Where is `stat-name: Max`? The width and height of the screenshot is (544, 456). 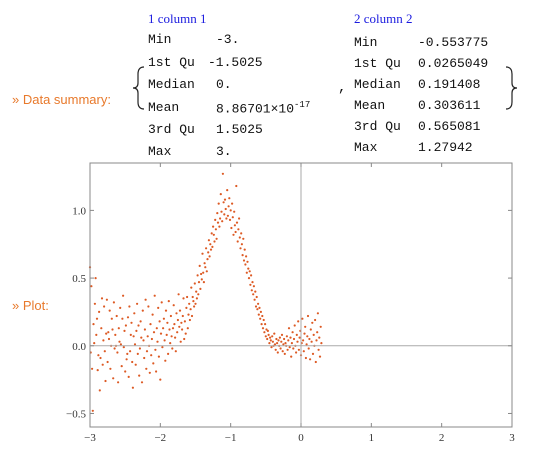 stat-name: Max is located at coordinates (366, 147).